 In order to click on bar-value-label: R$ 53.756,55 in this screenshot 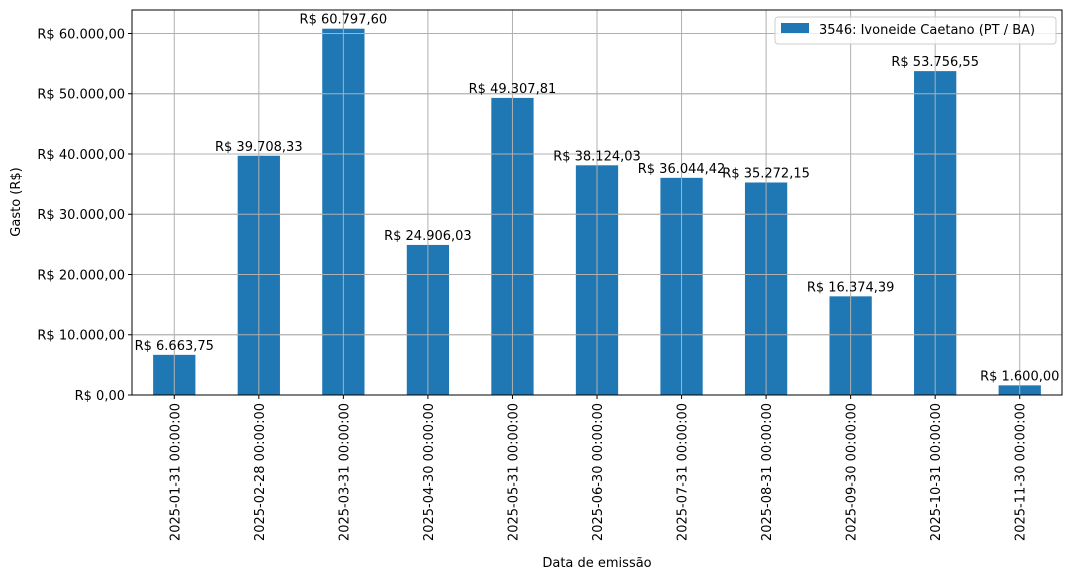, I will do `click(935, 62)`.